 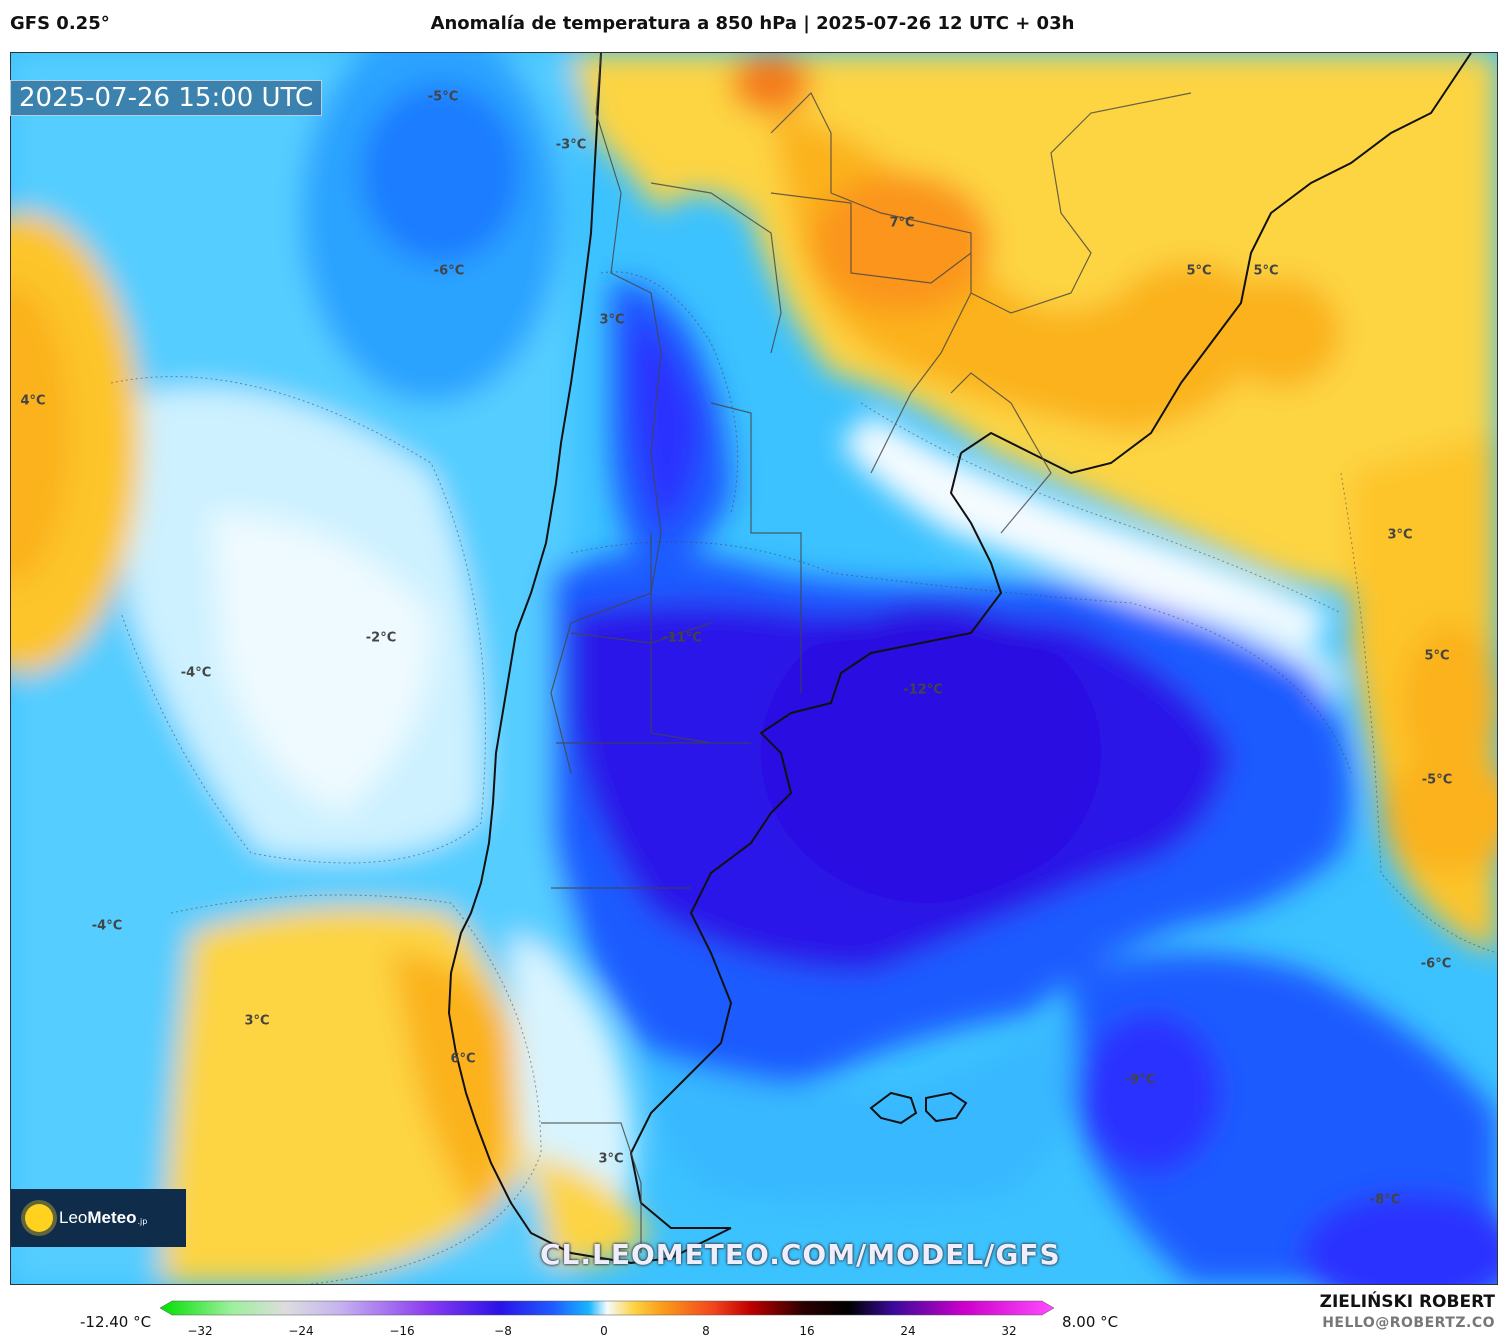 I want to click on map-label: -8°C, so click(x=1385, y=1200).